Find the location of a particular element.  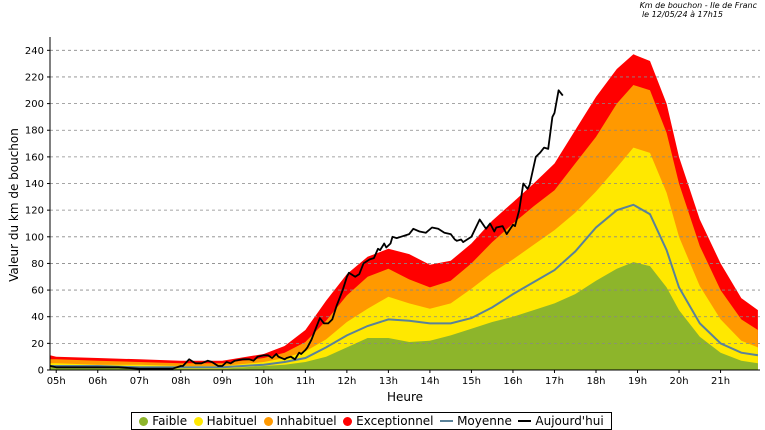

x-tick-label-11h: 11h is located at coordinates (305, 381).